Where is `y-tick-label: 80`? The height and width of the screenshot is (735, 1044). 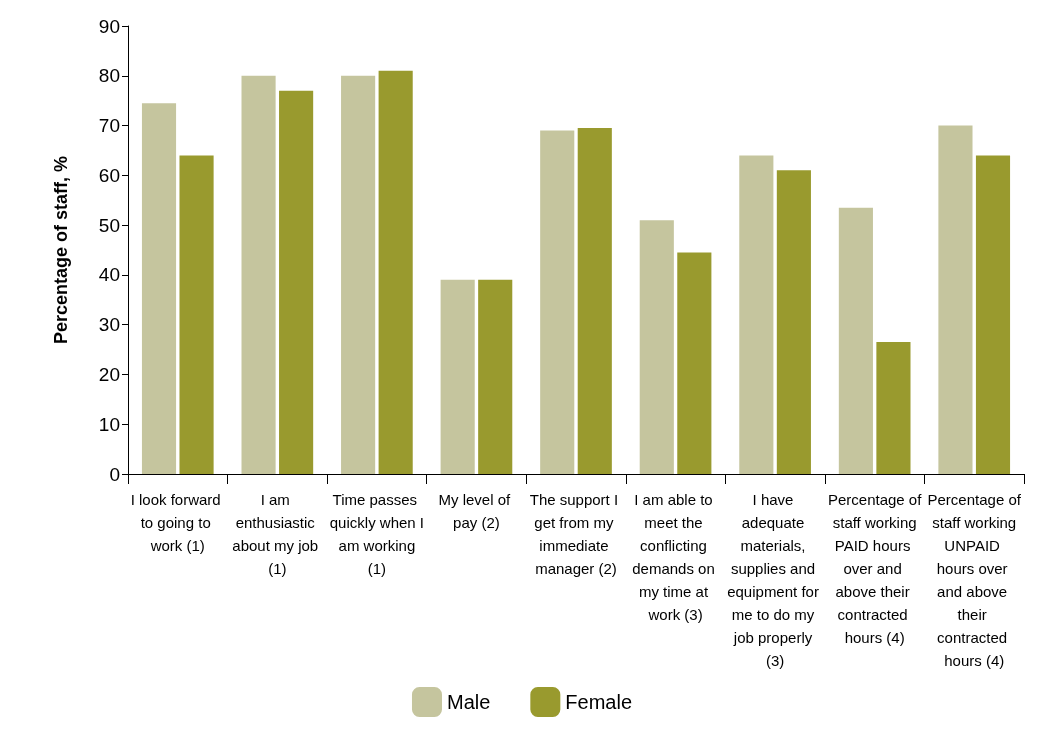 y-tick-label: 80 is located at coordinates (109, 76).